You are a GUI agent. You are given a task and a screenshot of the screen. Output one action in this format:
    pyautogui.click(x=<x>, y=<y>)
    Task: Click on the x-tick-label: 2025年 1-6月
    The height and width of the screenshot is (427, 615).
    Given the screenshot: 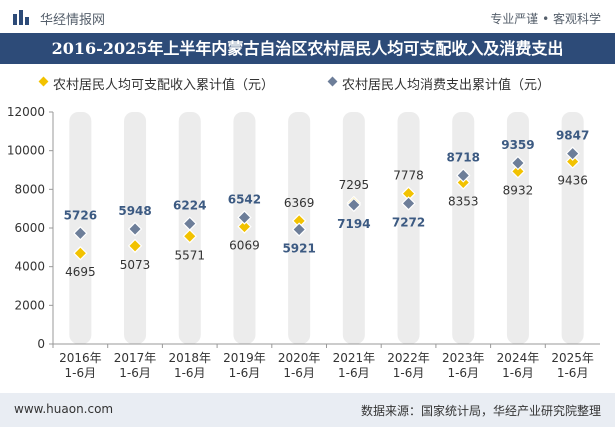 What is the action you would take?
    pyautogui.click(x=572, y=365)
    